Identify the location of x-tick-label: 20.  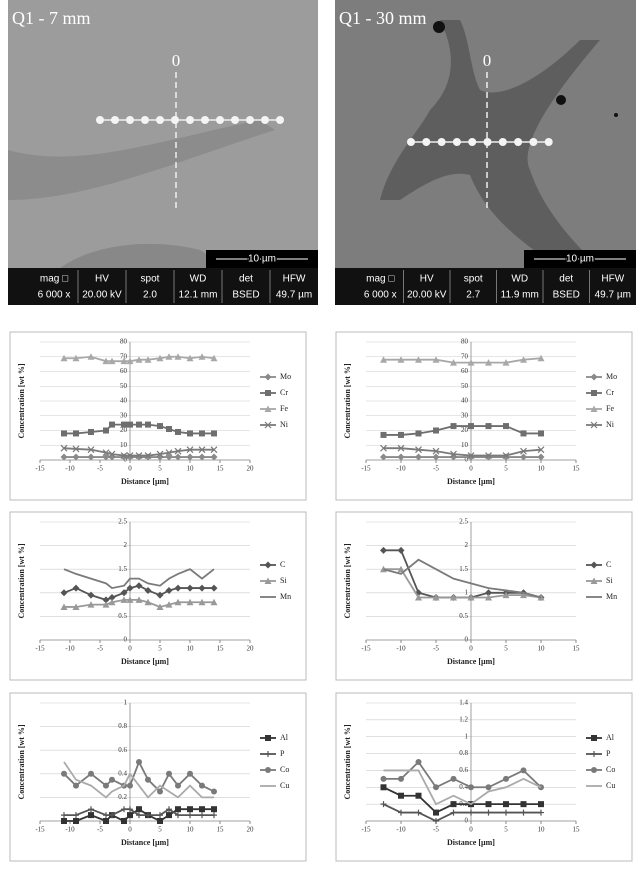
(251, 649).